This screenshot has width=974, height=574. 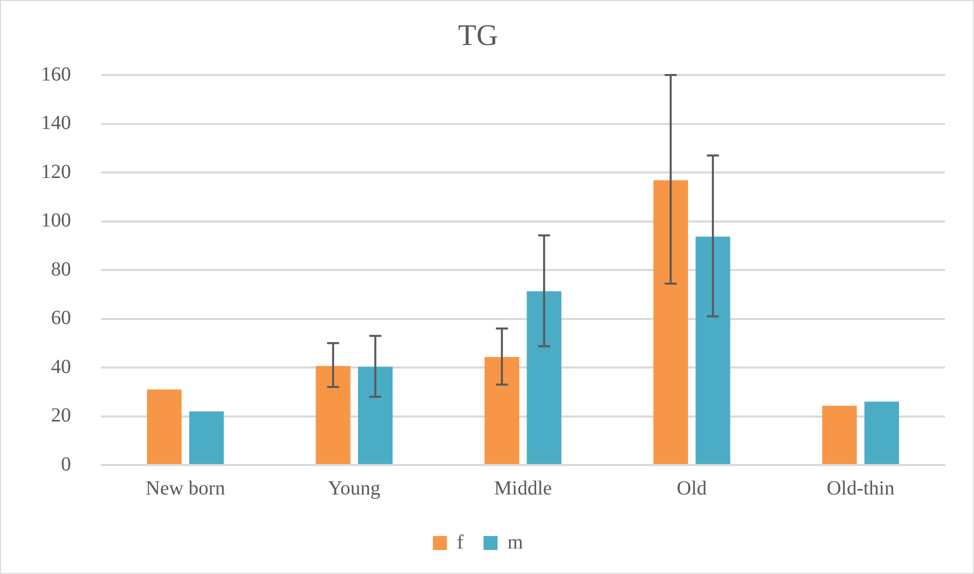 I want to click on y-tick-label: 160, so click(x=56, y=74).